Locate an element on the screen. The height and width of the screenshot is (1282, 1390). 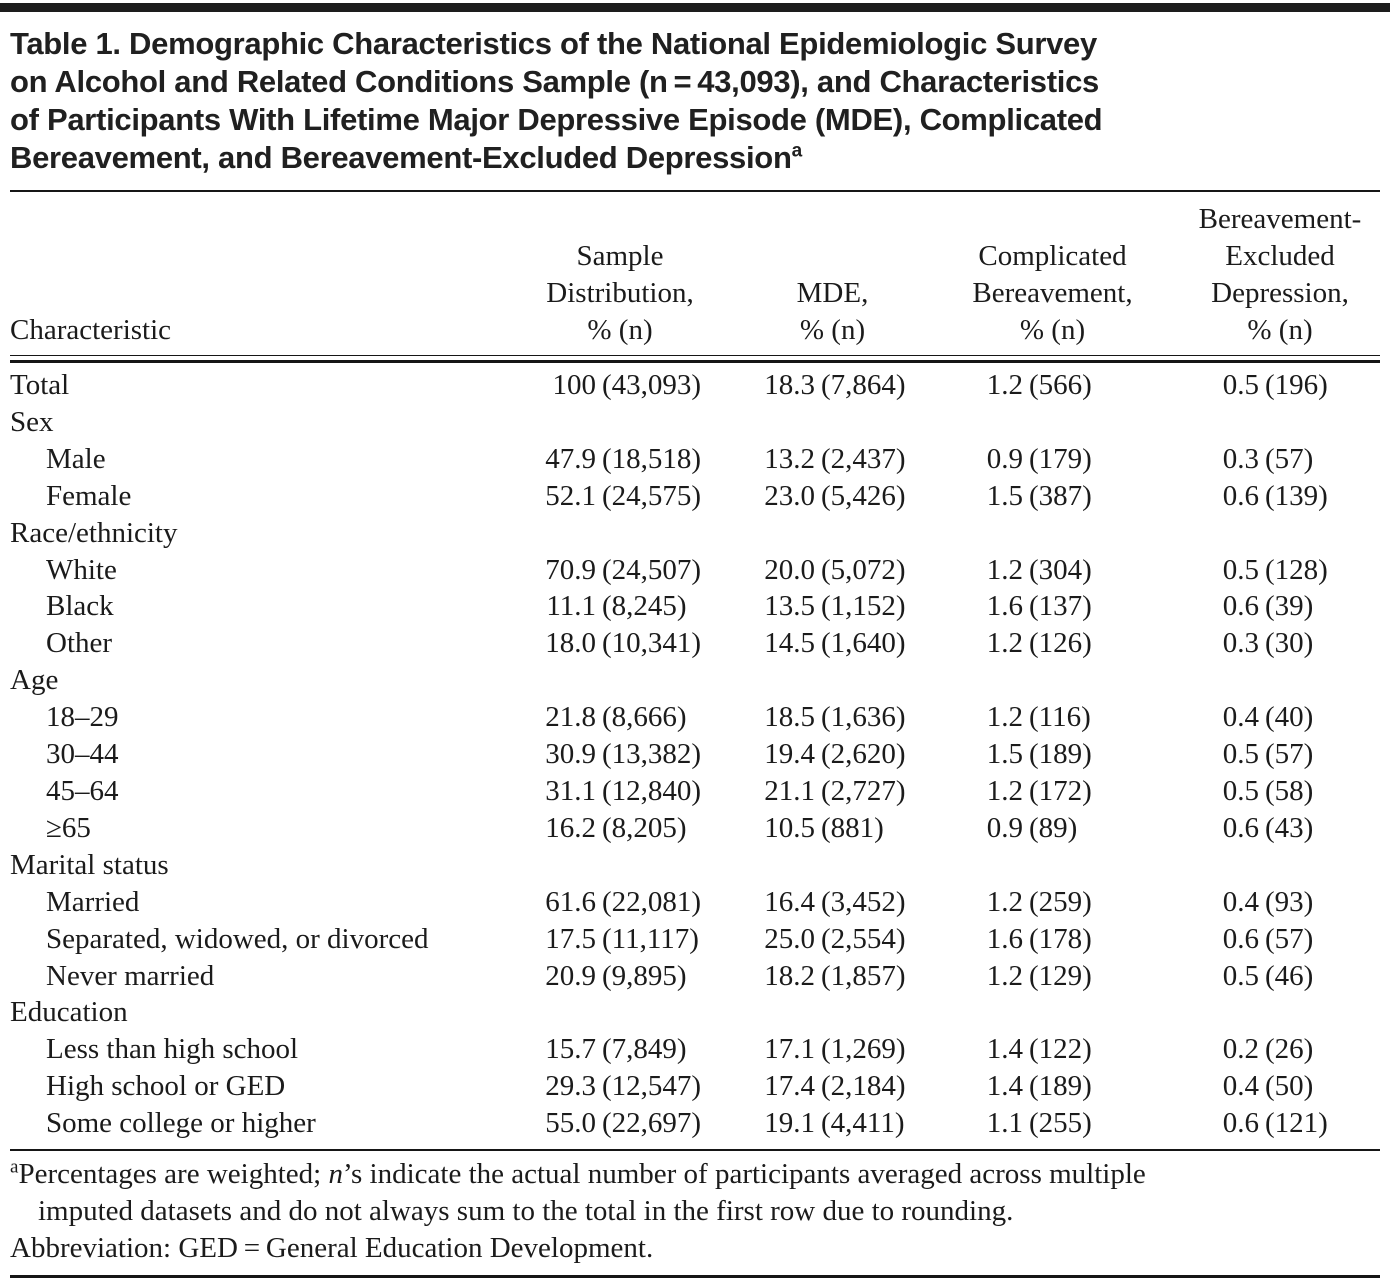
n-value: (5,426) is located at coordinates (863, 495).